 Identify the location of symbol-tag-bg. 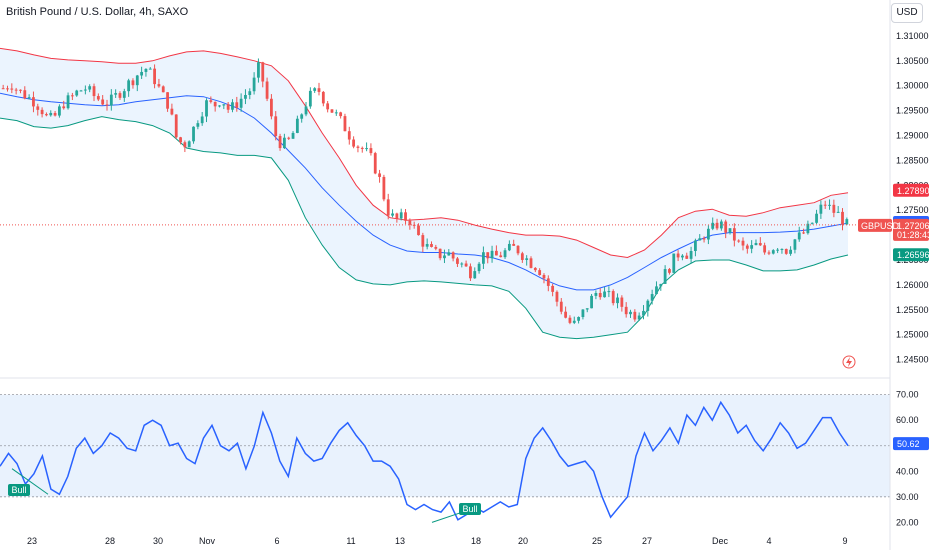
(875, 225).